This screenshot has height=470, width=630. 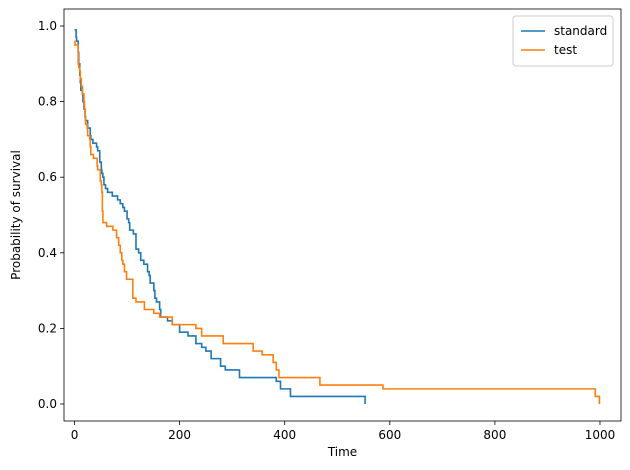 I want to click on x-axis-ticks: 0 200 400 600 800 1000, so click(x=343, y=431).